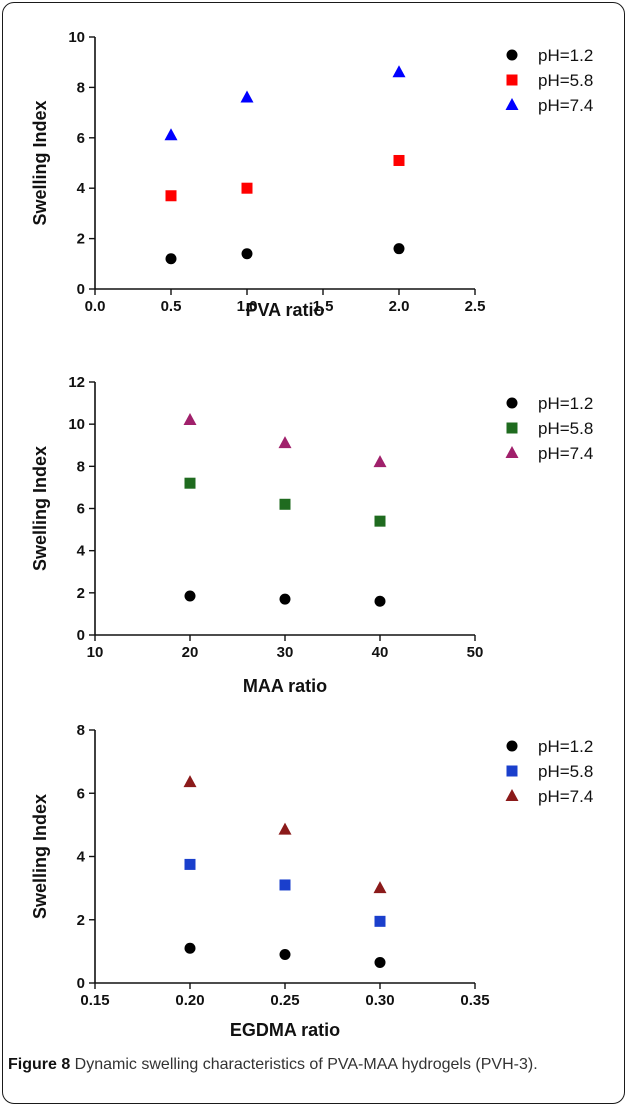 This screenshot has width=629, height=1108. Describe the element at coordinates (76, 382) in the screenshot. I see `y-tick-label: 12` at that location.